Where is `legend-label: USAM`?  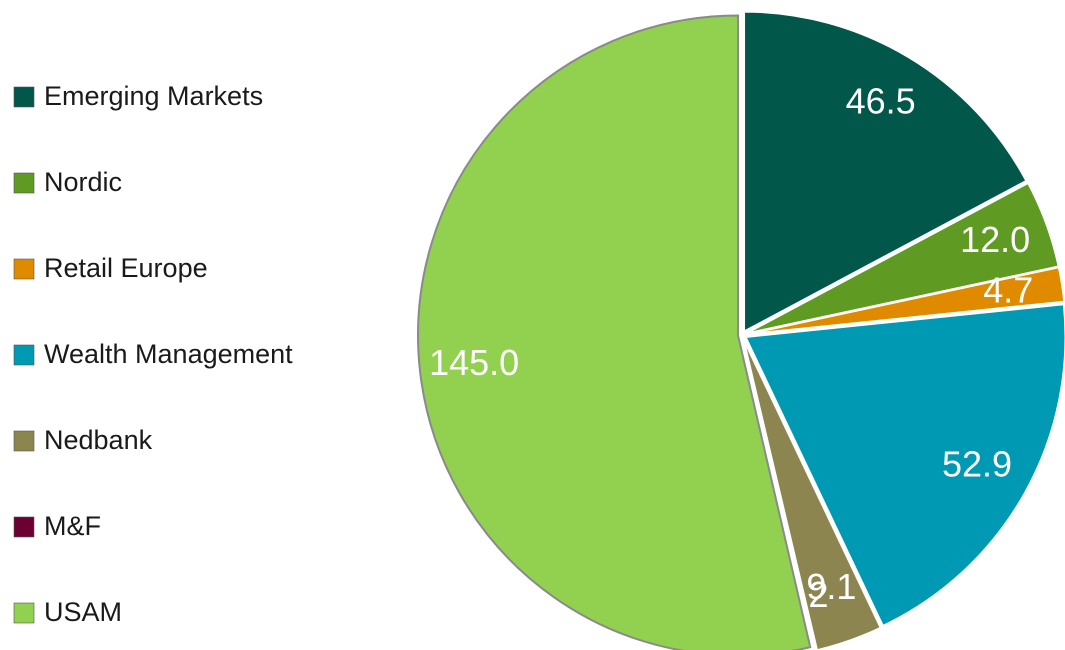
legend-label: USAM is located at coordinates (83, 612).